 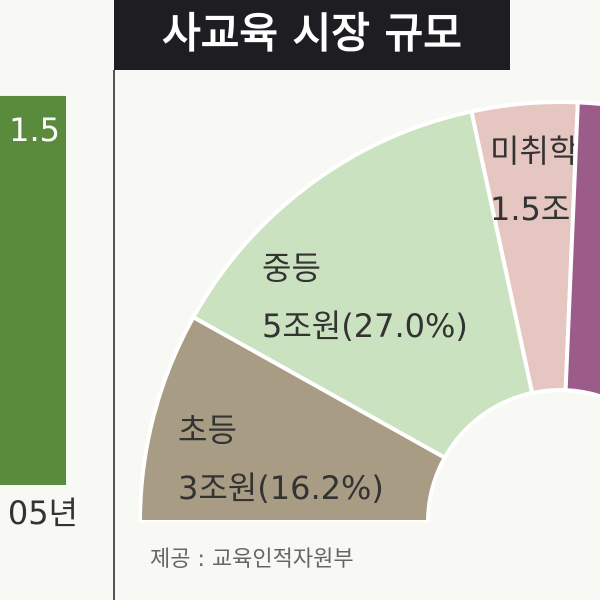 I want to click on value-label: 5조원(27.0%), so click(x=365, y=326).